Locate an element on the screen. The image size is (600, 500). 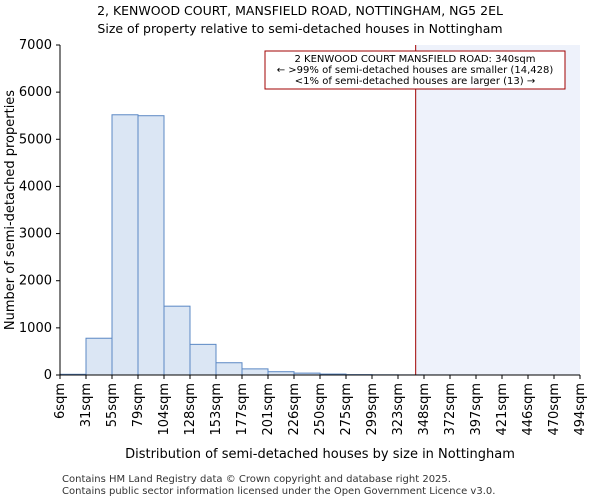
x-tick-label: 299sqm is located at coordinates (372, 409).